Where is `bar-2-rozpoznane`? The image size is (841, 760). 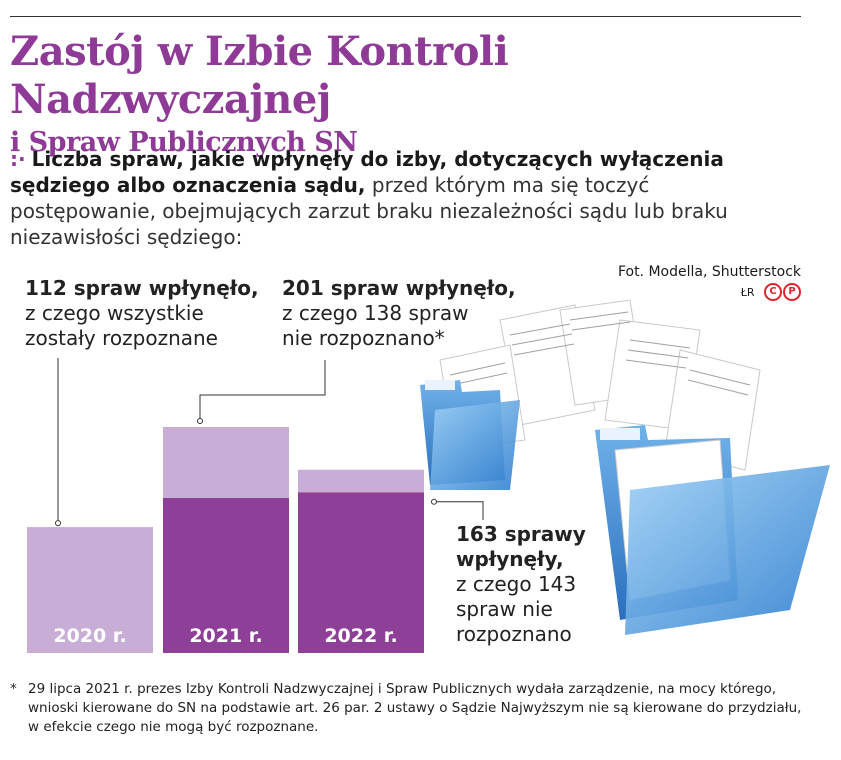 bar-2-rozpoznane is located at coordinates (361, 481).